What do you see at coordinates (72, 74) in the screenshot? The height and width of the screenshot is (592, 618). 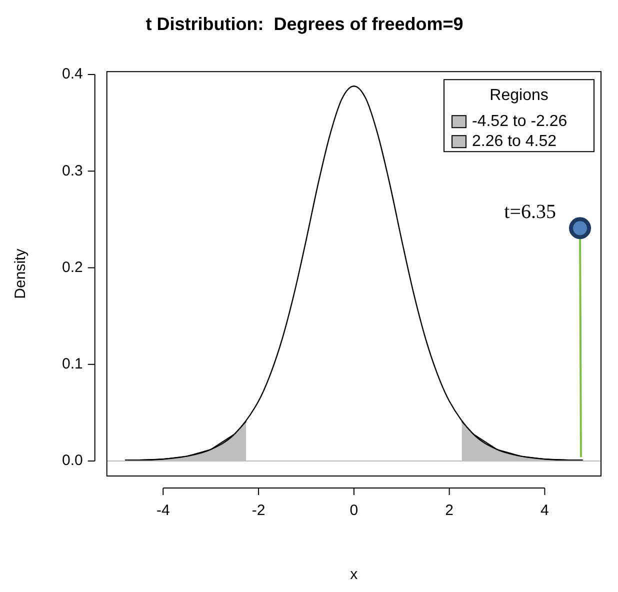 I see `y-tick-label: 0.4` at bounding box center [72, 74].